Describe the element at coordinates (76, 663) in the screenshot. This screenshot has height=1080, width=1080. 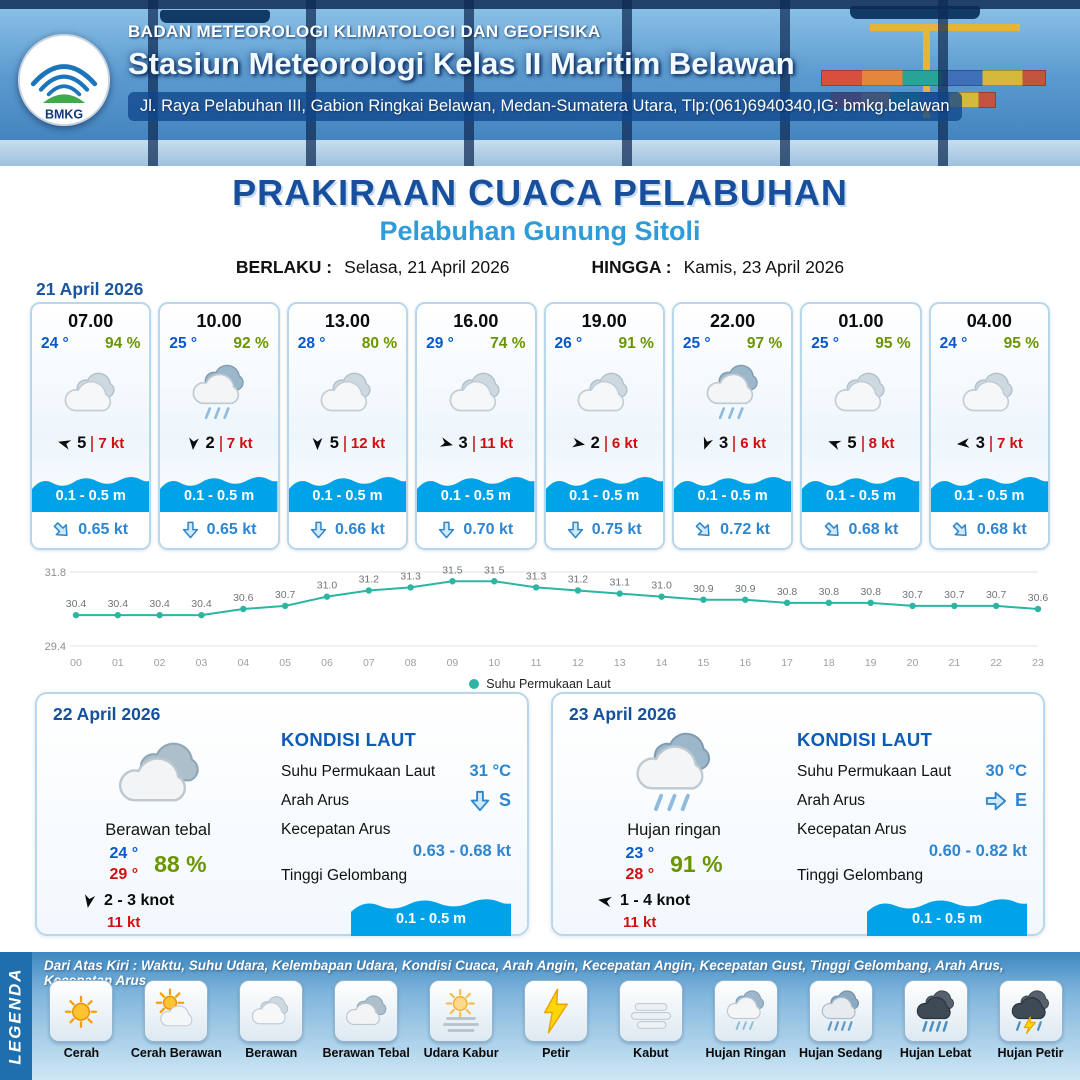
I see `svg-text: 00` at that location.